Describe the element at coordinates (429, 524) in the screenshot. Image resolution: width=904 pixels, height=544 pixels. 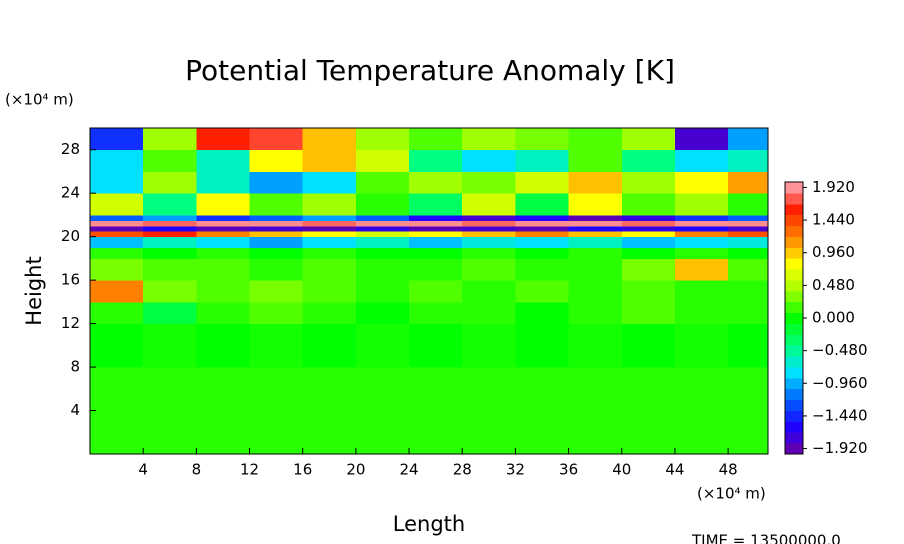
I see `x-axis-title: Length` at that location.